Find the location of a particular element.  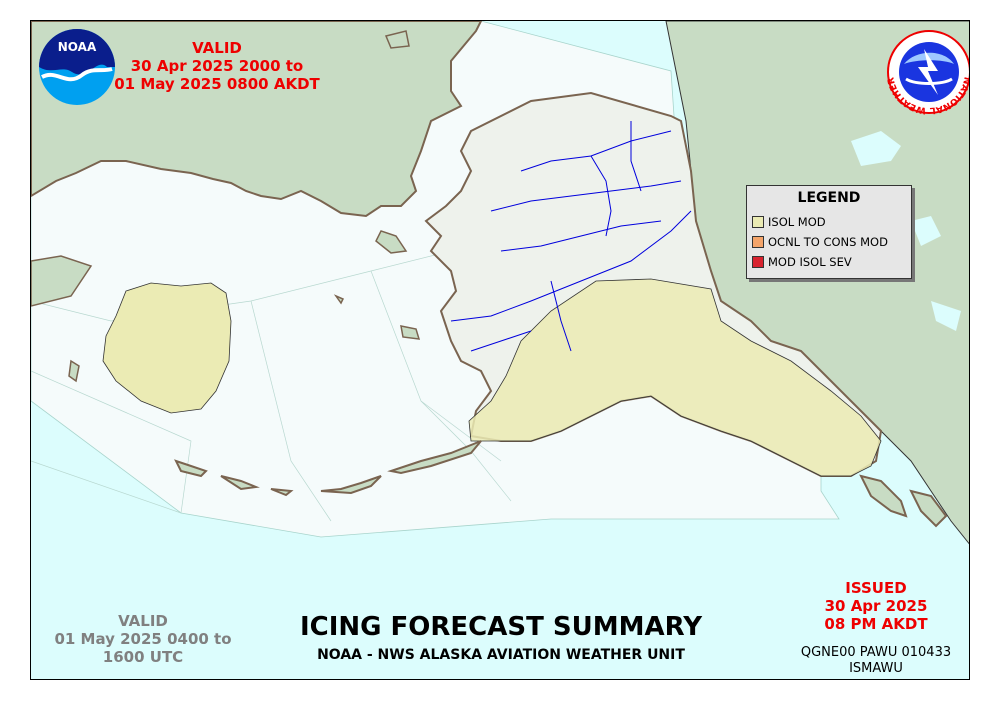

noaa-logo-text: NOAA is located at coordinates (77, 47).